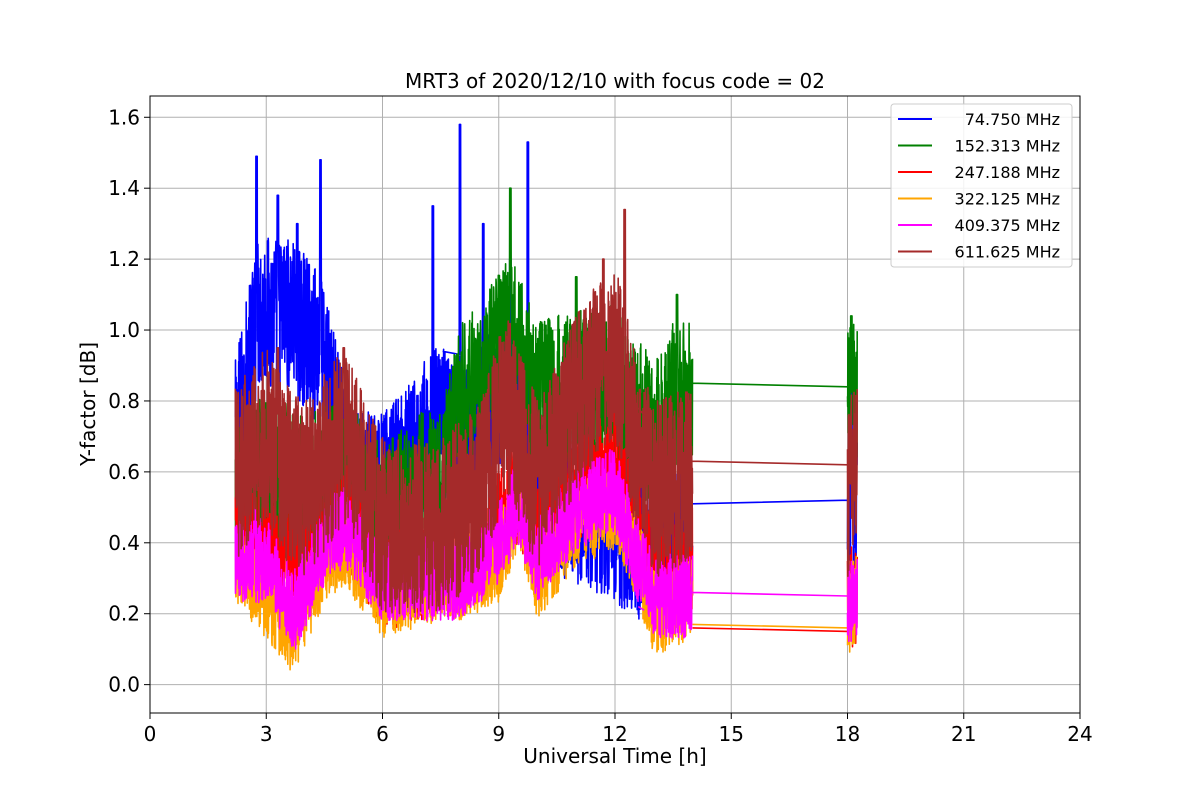 This screenshot has height=800, width=1200. I want to click on x-tick-label: 15, so click(731, 734).